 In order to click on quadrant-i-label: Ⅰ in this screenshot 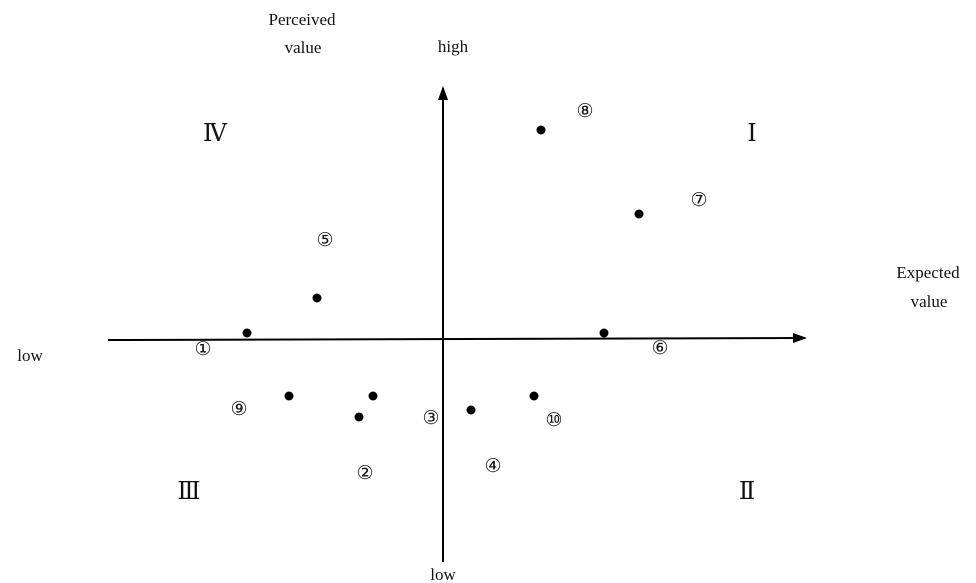, I will do `click(751, 134)`.